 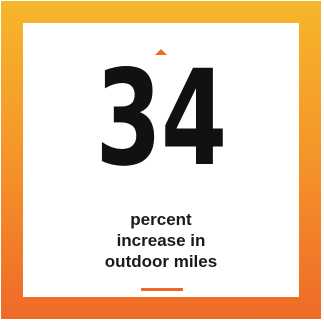 I want to click on stat-label-line-3: outdoor miles, so click(x=161, y=261).